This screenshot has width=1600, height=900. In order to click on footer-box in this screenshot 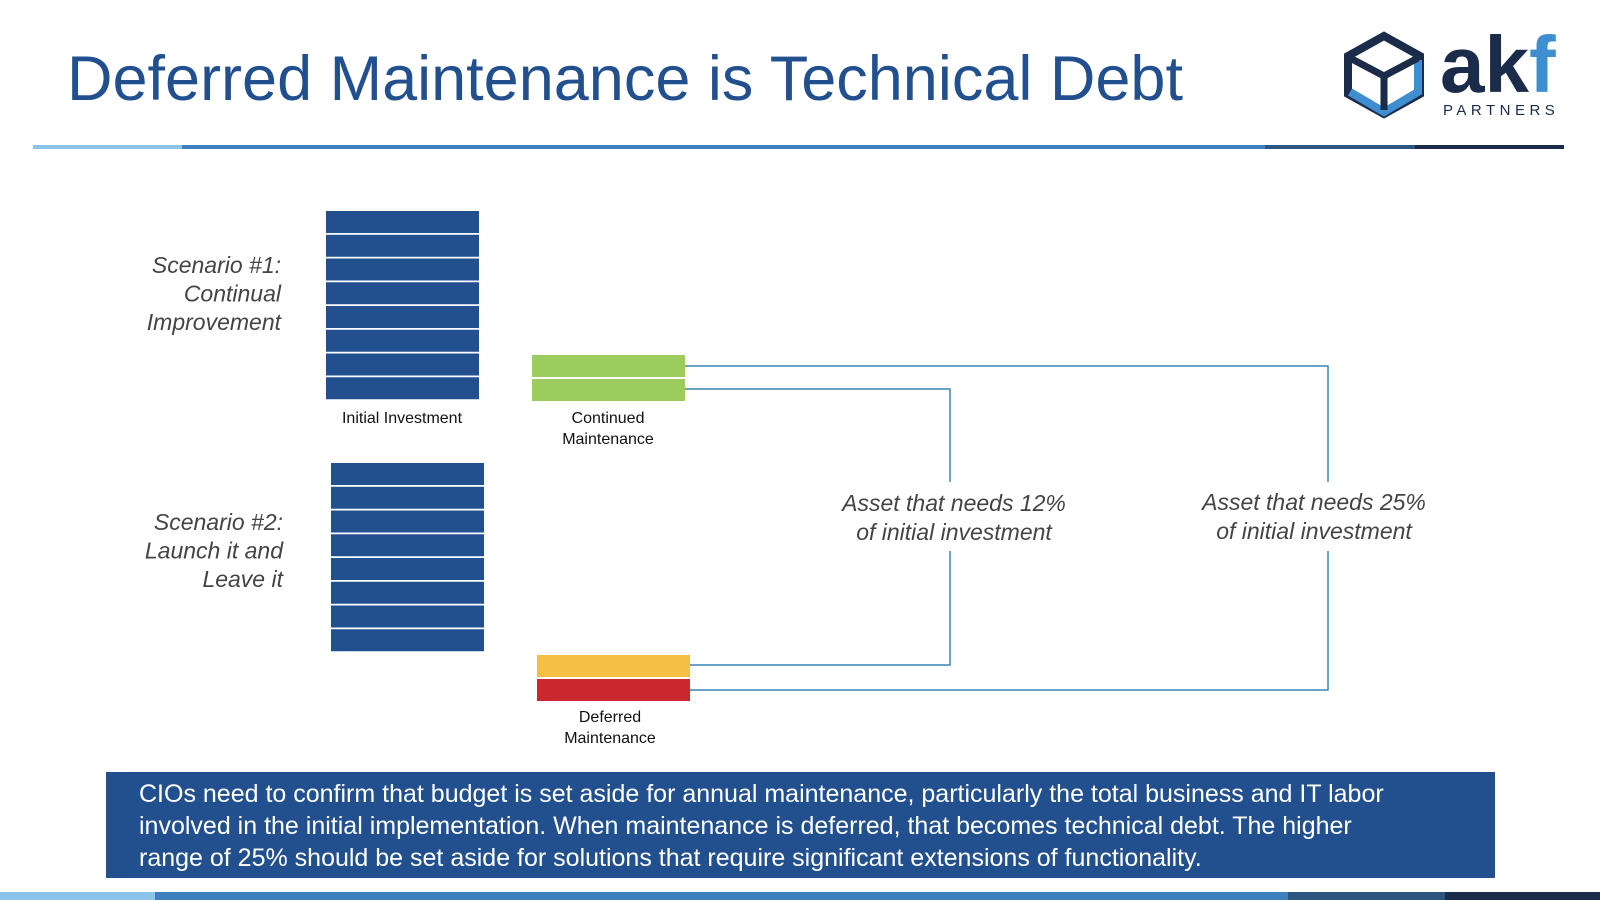, I will do `click(800, 825)`.